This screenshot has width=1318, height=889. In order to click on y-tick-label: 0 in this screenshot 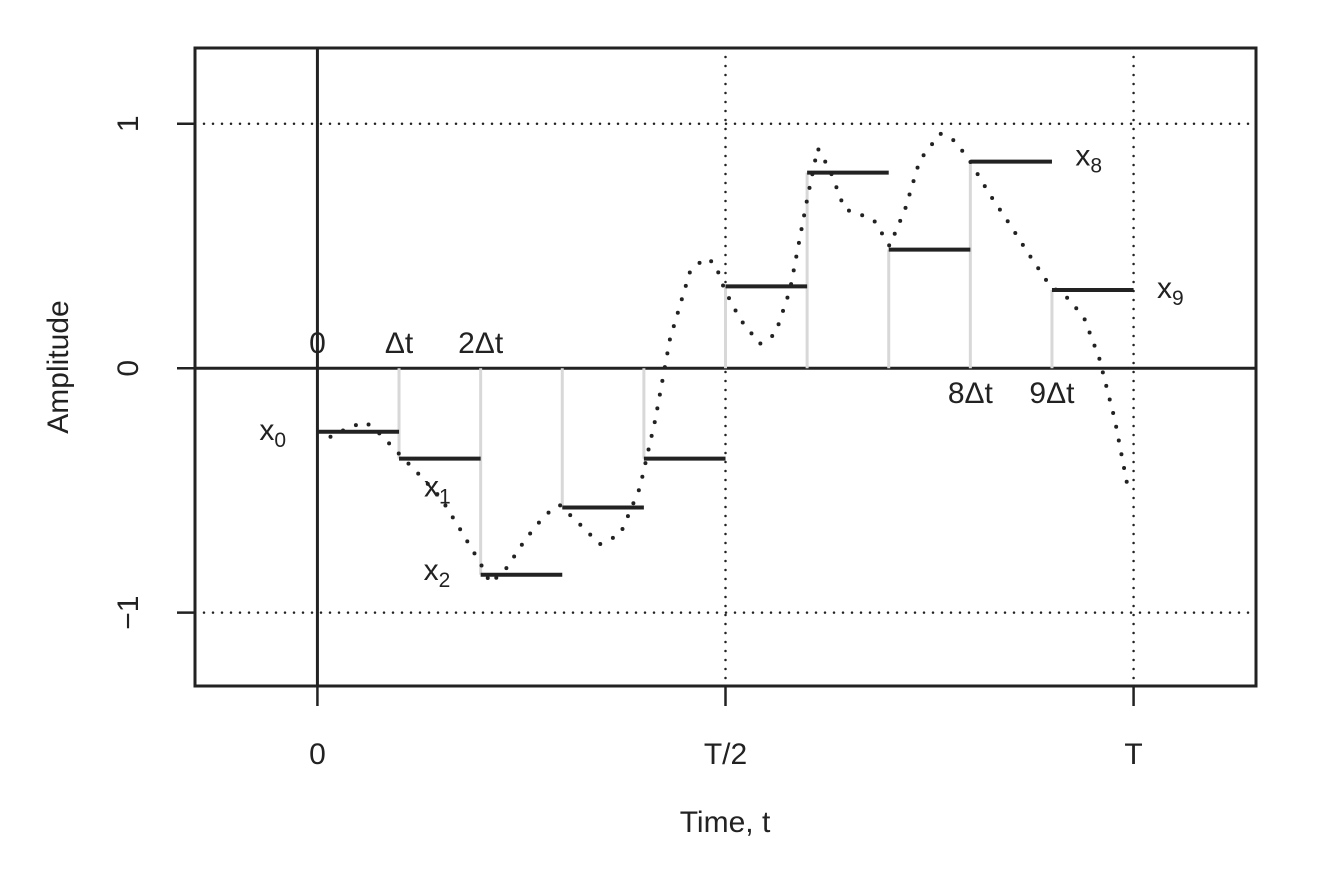, I will do `click(128, 368)`.